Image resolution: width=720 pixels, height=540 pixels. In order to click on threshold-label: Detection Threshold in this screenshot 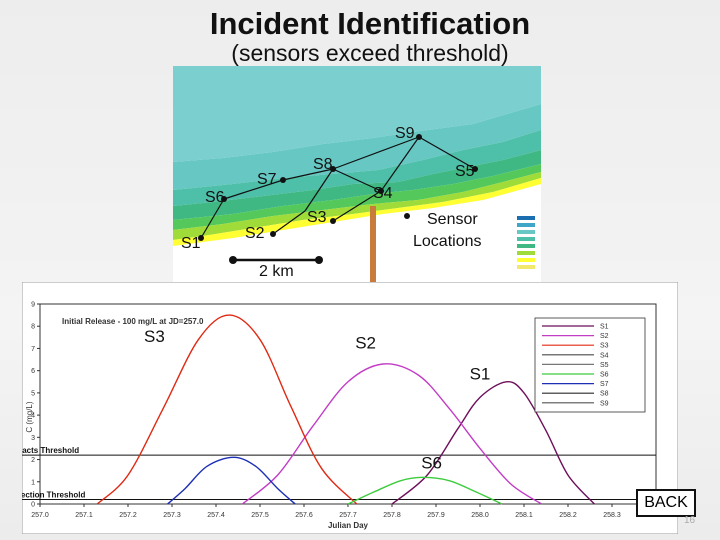, I will do `click(53, 495)`.